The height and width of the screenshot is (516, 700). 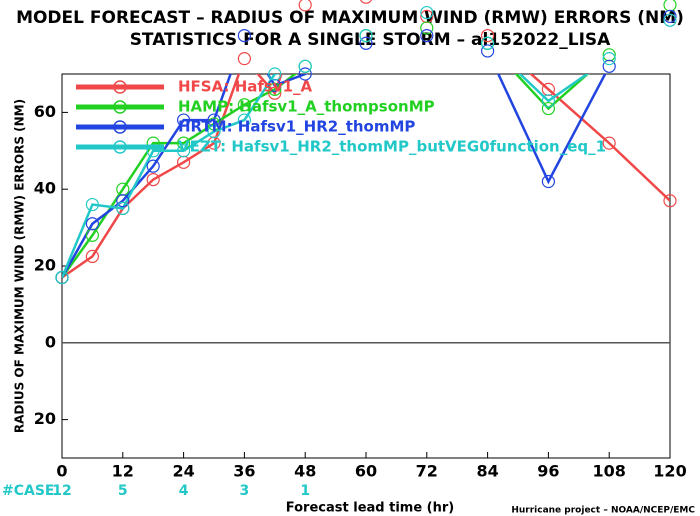 What do you see at coordinates (244, 471) in the screenshot?
I see `x-tick-label: 36` at bounding box center [244, 471].